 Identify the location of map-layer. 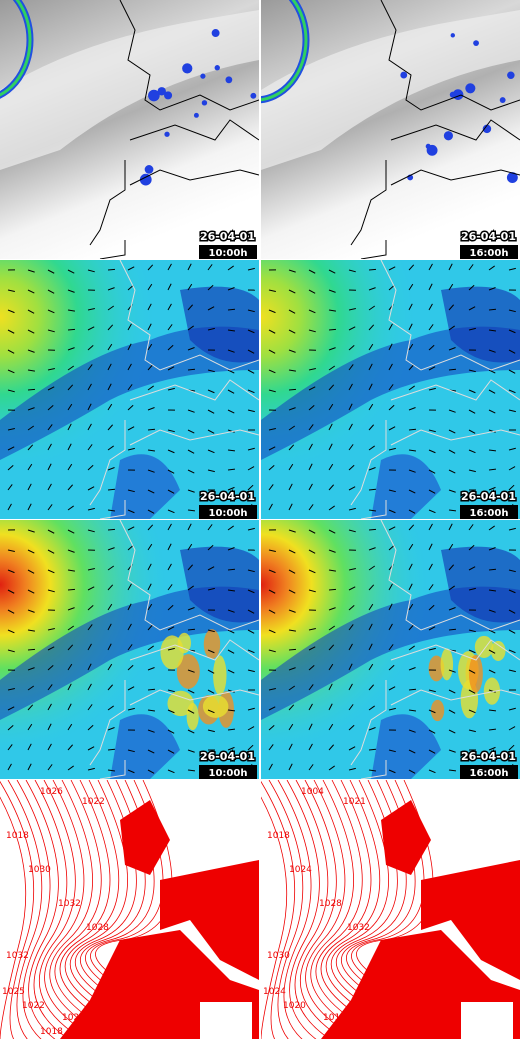
(390, 389).